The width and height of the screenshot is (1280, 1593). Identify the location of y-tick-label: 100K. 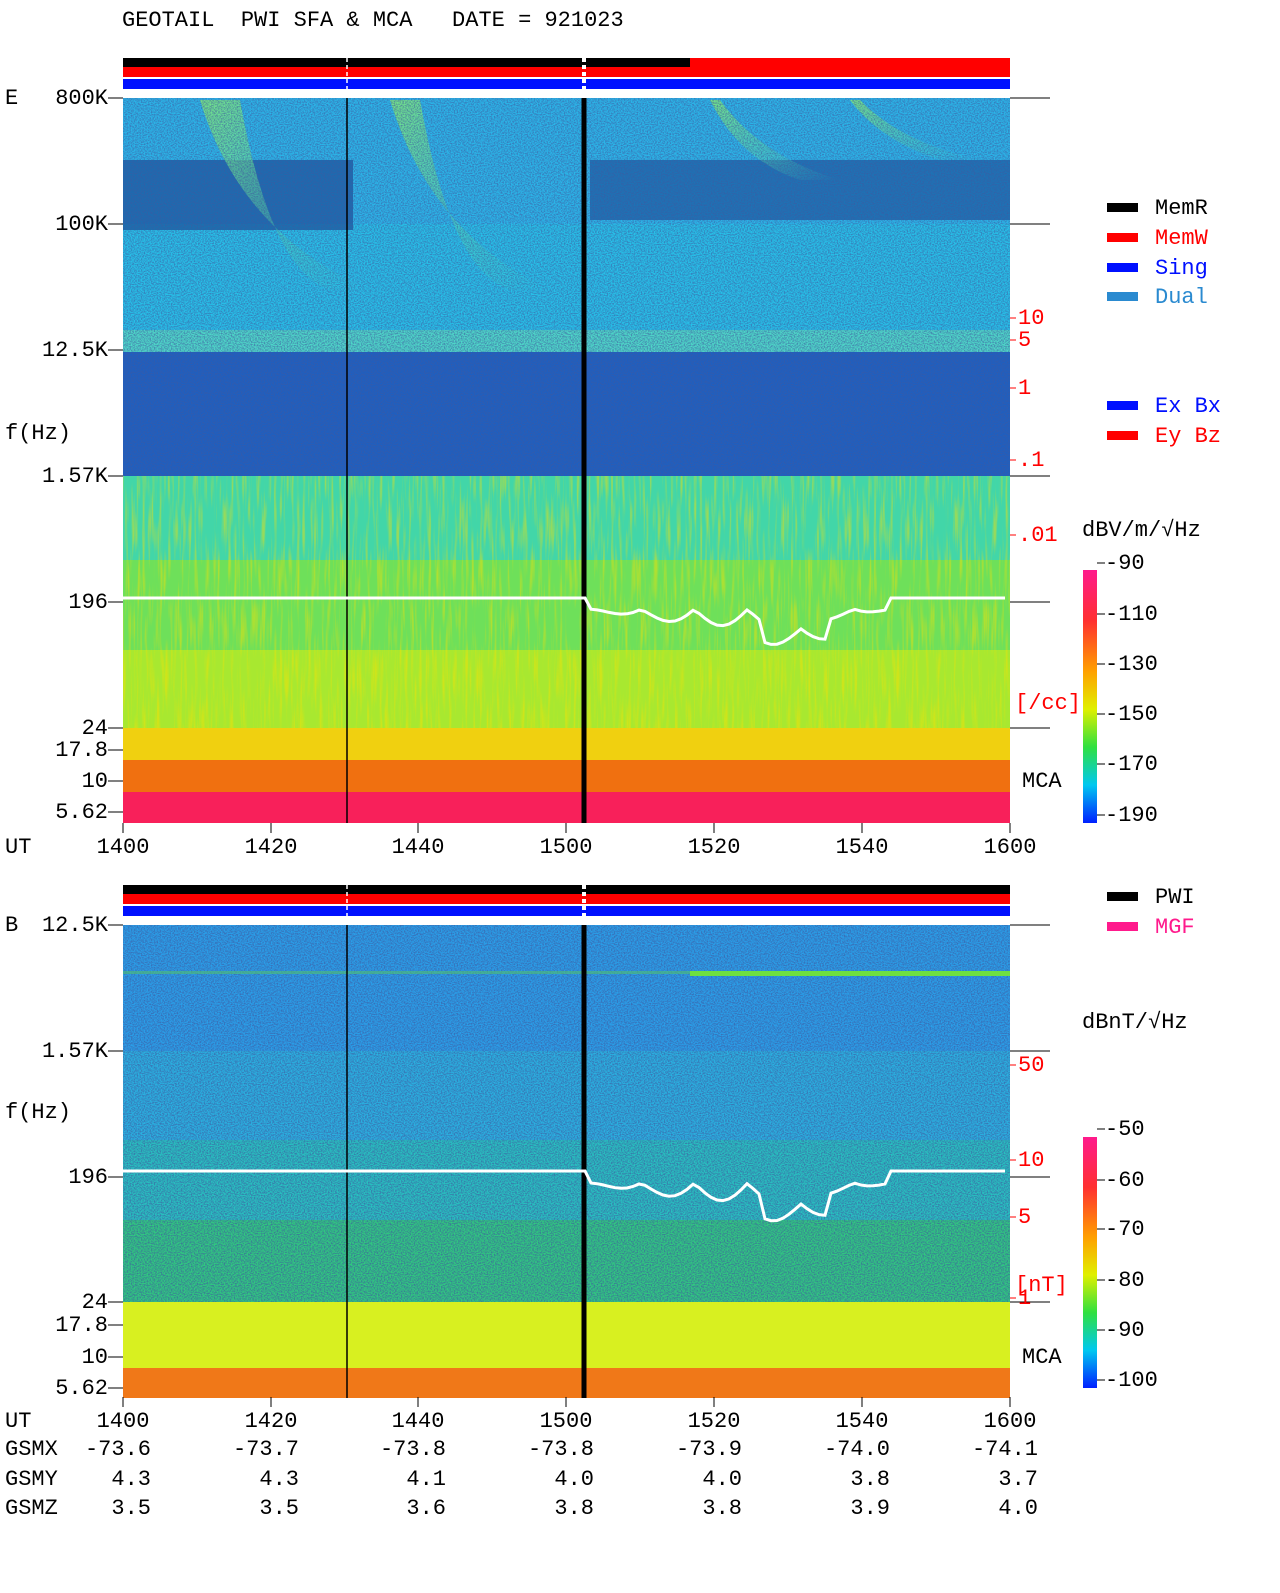
(82, 224).